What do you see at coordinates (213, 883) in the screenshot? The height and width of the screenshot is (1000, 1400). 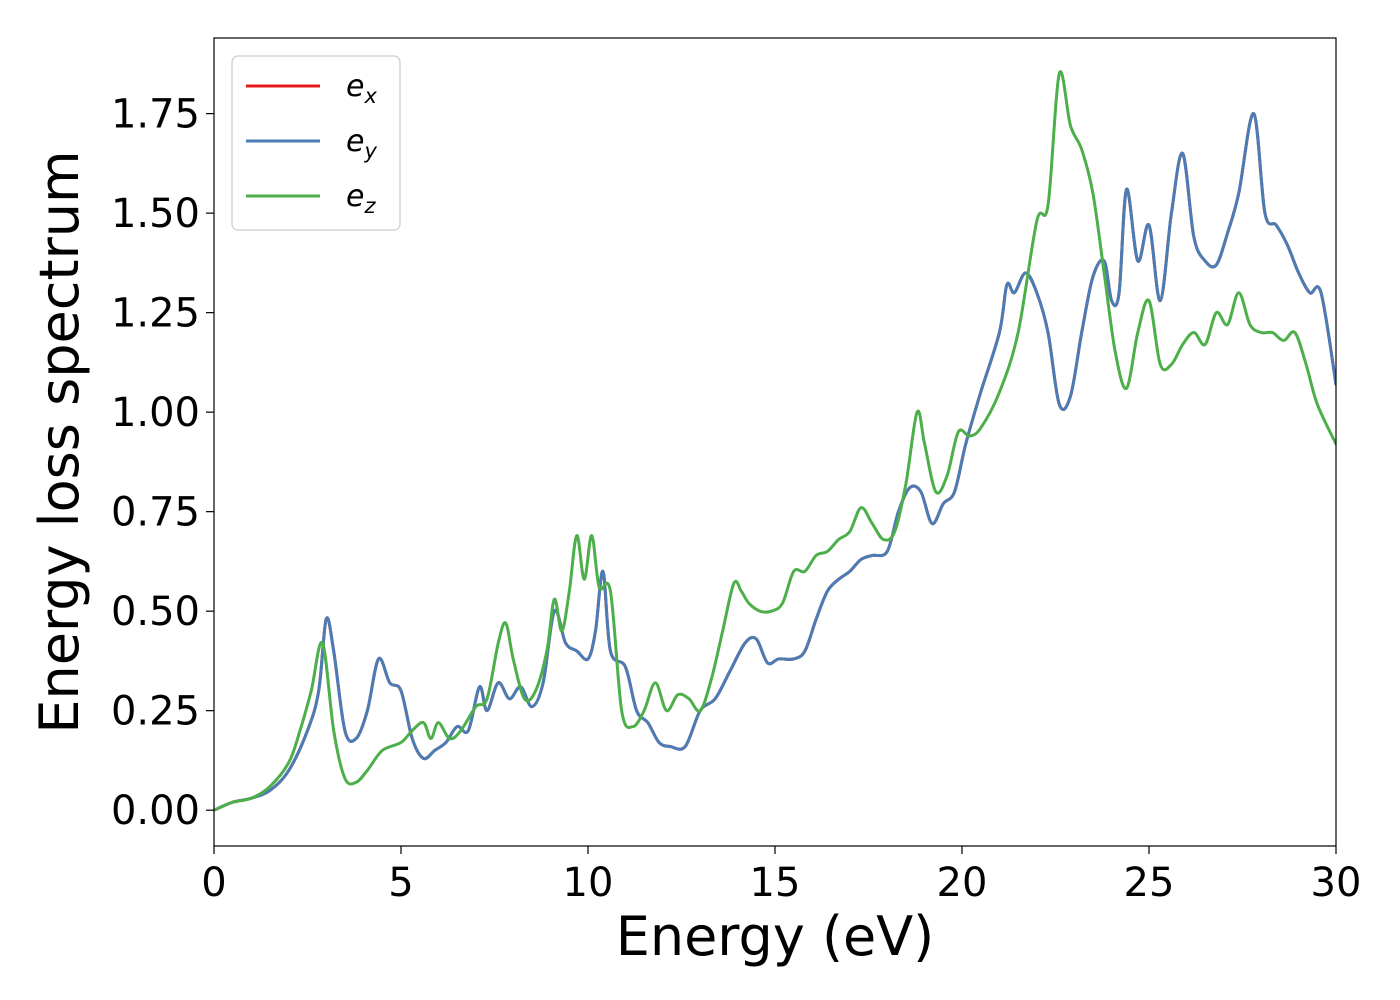 I see `x-tick-label: 0` at bounding box center [213, 883].